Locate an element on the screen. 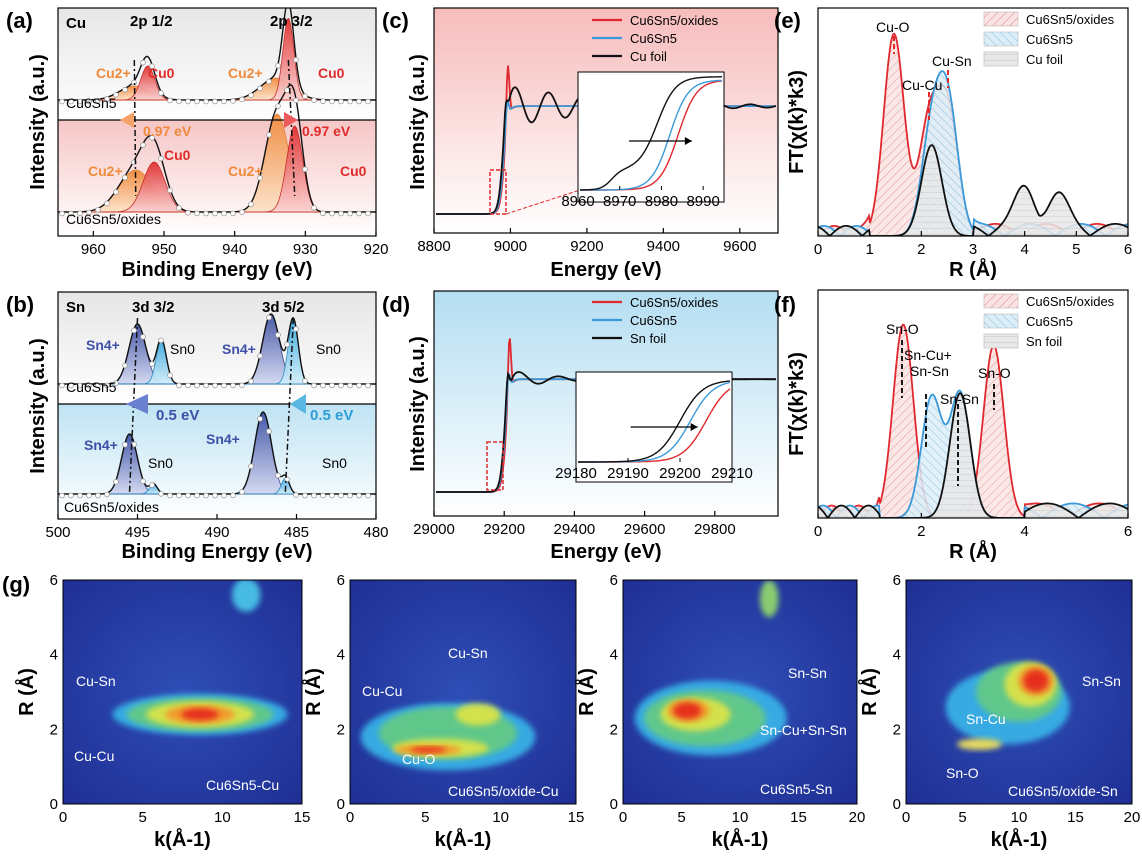 The width and height of the screenshot is (1142, 861). panel-b-sample-bottom: Cu6Sn5/oxides is located at coordinates (111, 507).